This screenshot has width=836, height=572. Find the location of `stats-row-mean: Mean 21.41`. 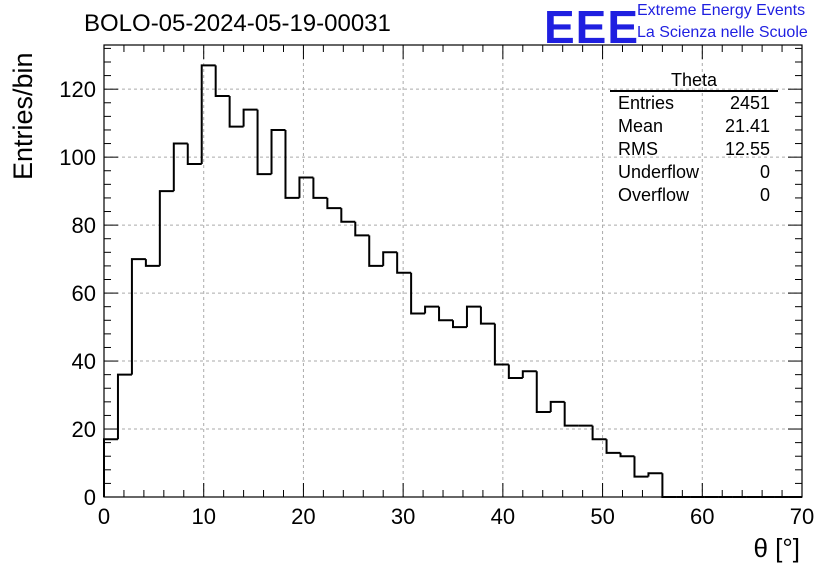

stats-row-mean: Mean 21.41 is located at coordinates (694, 126).